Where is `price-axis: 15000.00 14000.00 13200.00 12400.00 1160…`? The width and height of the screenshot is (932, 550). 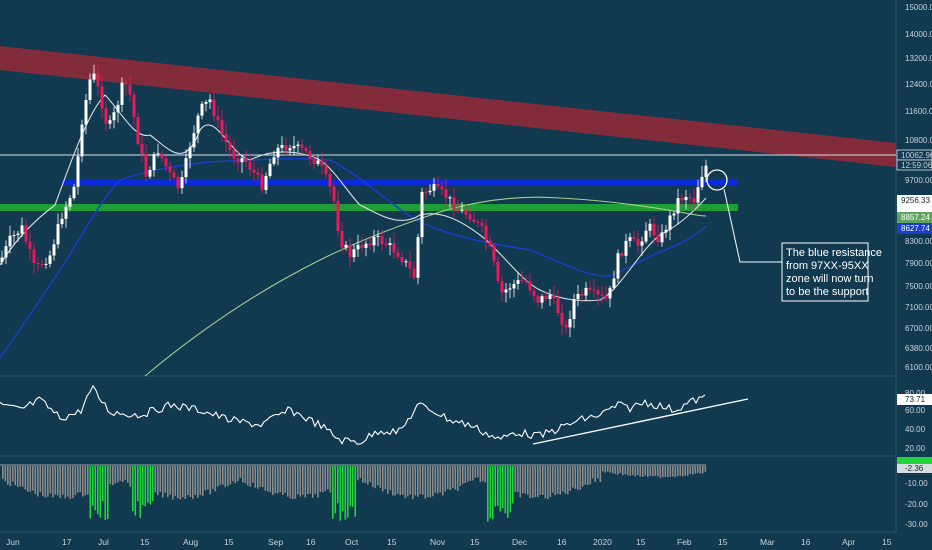 price-axis: 15000.00 14000.00 13200.00 12400.00 1160… is located at coordinates (914, 187).